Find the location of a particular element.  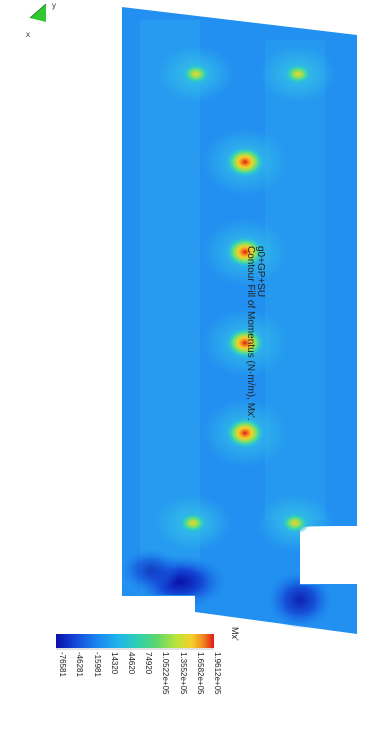

load-combination-label: g0+GP+SU is located at coordinates (260, 272).